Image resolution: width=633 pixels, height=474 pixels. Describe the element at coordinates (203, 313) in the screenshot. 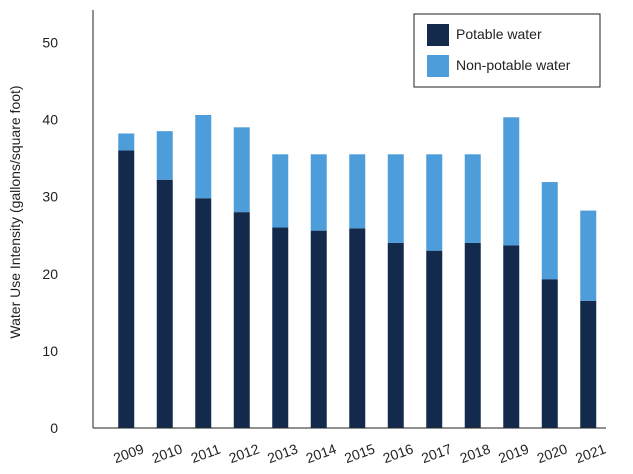

I see `bar-potable-2011` at that location.